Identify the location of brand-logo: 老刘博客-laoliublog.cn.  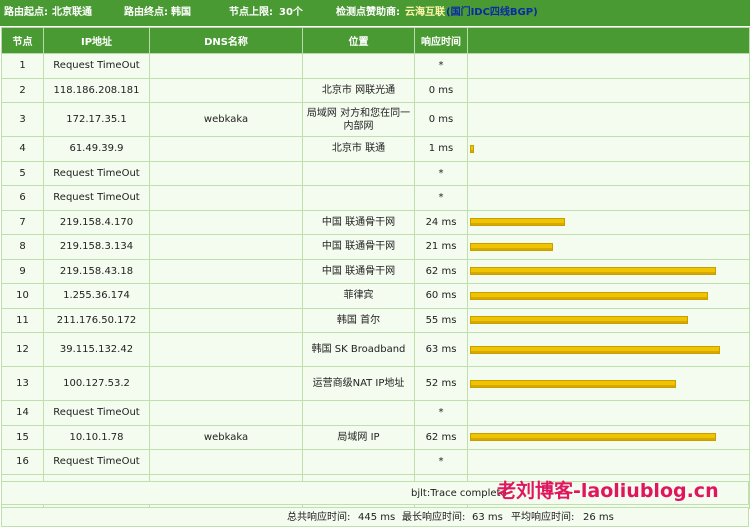
(608, 491).